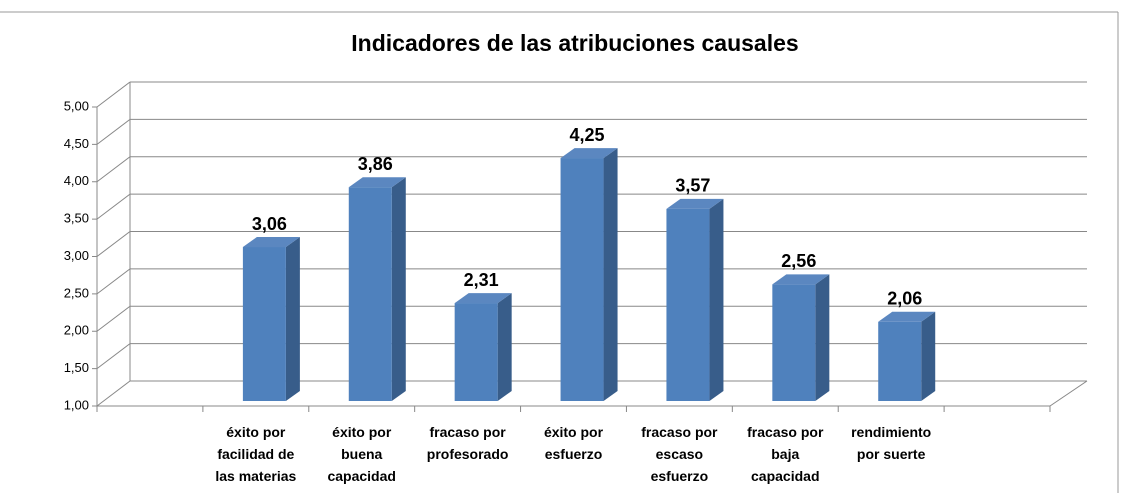 The width and height of the screenshot is (1131, 493). Describe the element at coordinates (76, 404) in the screenshot. I see `y-tick-label: 1,00` at that location.